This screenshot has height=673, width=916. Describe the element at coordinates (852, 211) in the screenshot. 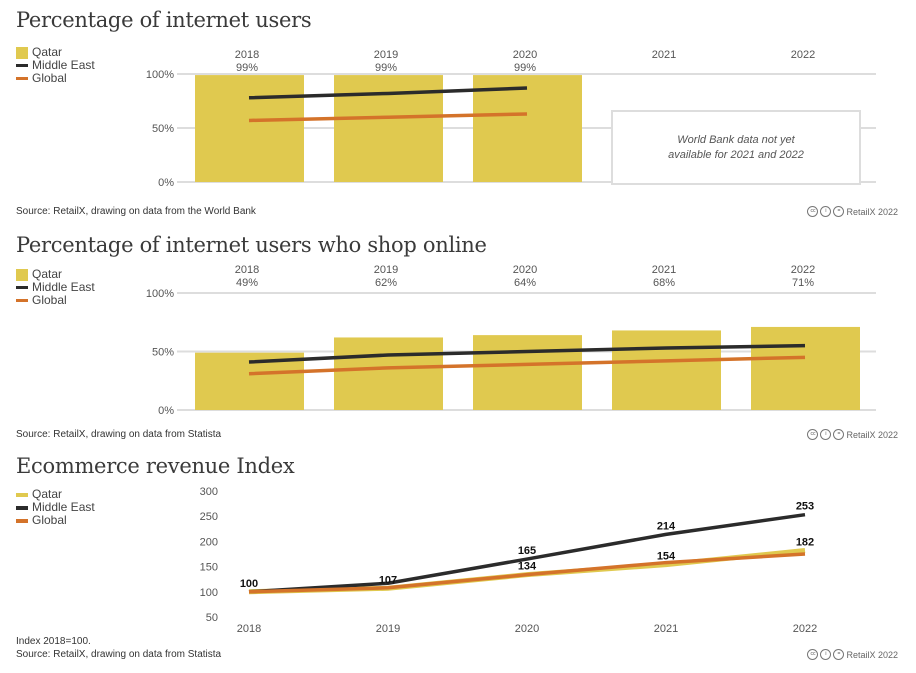

I see `chart1-license: cc i = RetailX 2022` at that location.